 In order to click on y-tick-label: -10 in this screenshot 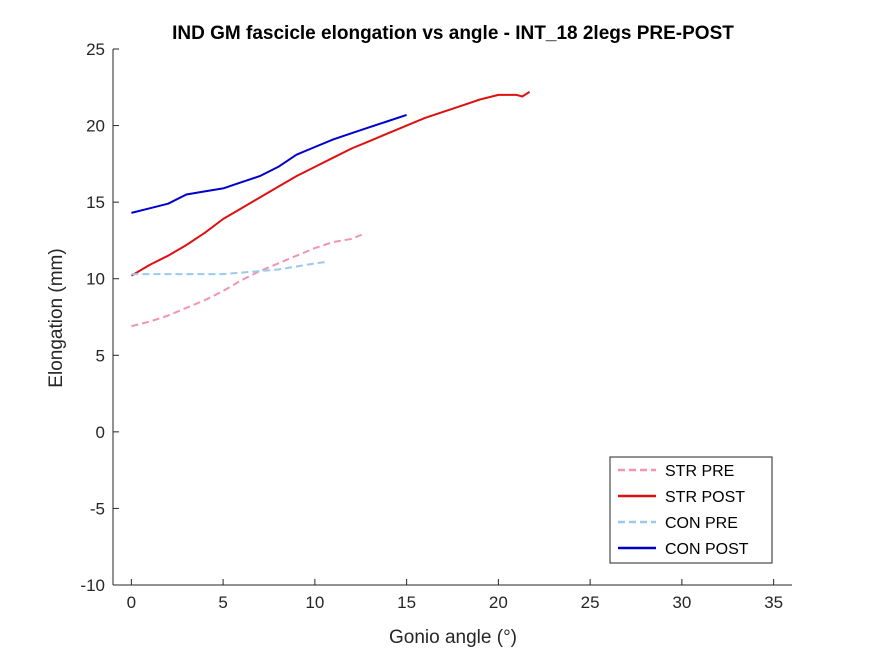, I will do `click(92, 585)`.